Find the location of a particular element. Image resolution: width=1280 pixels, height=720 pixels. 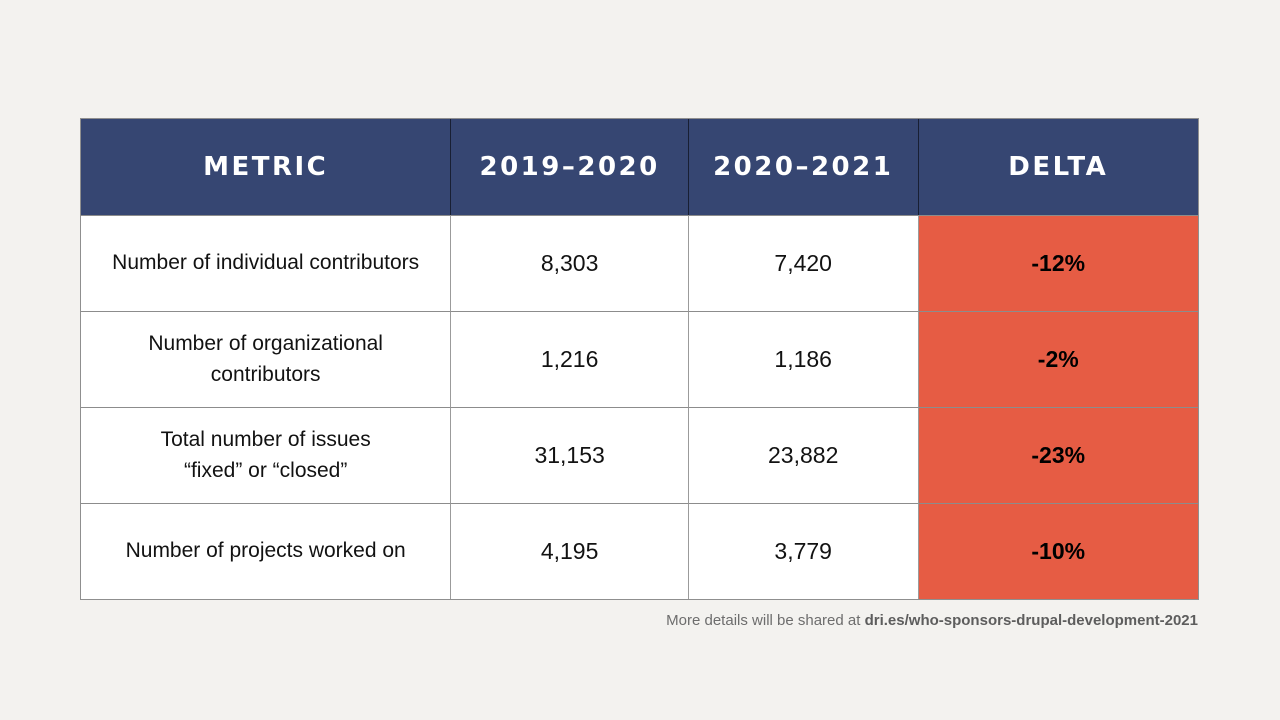

delta-value: -2% is located at coordinates (1058, 359).